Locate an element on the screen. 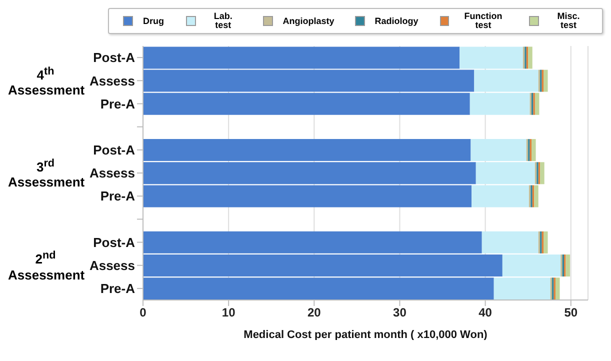 This screenshot has width=611, height=361. legend-label: Misc. test is located at coordinates (568, 20).